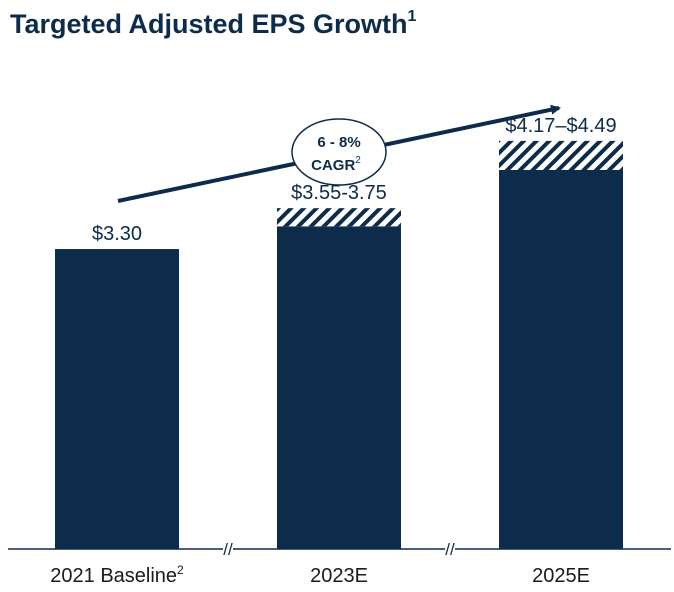  What do you see at coordinates (339, 193) in the screenshot?
I see `value-label-1: $3.55-3.75` at bounding box center [339, 193].